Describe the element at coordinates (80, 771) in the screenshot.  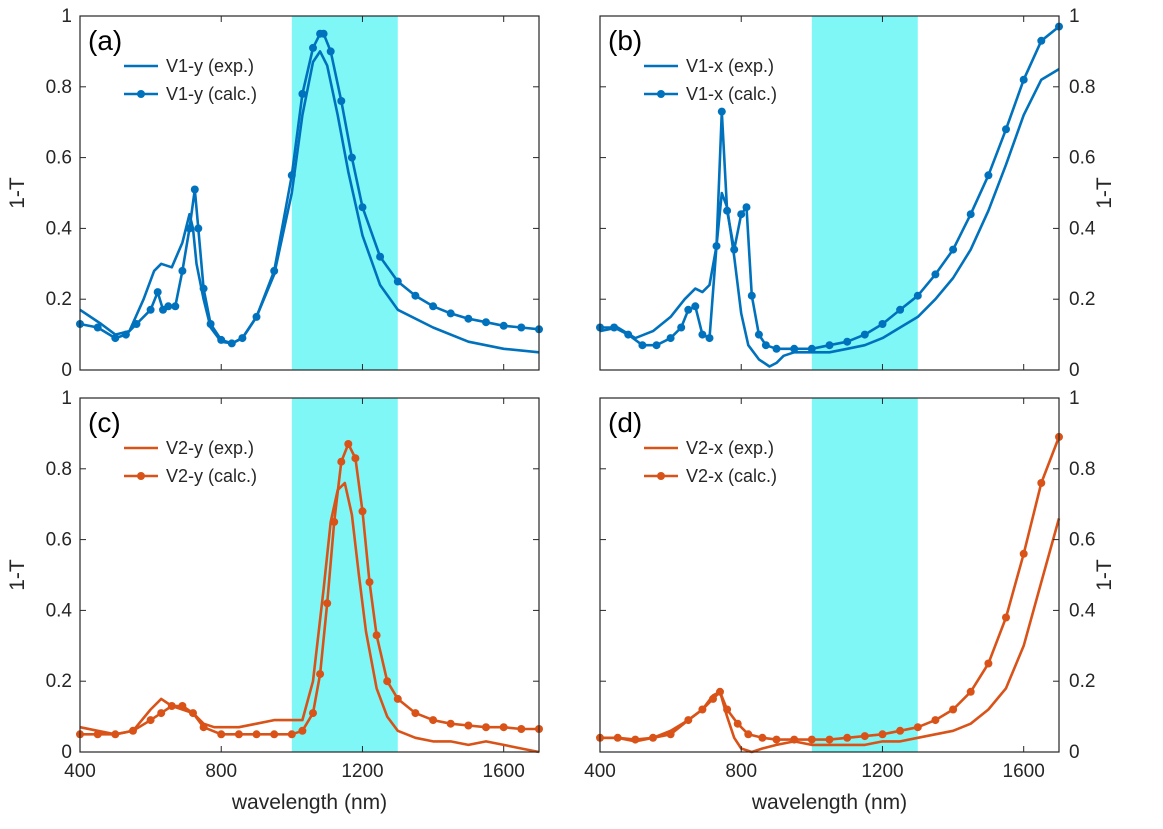
I see `x-tick-label: 400` at that location.